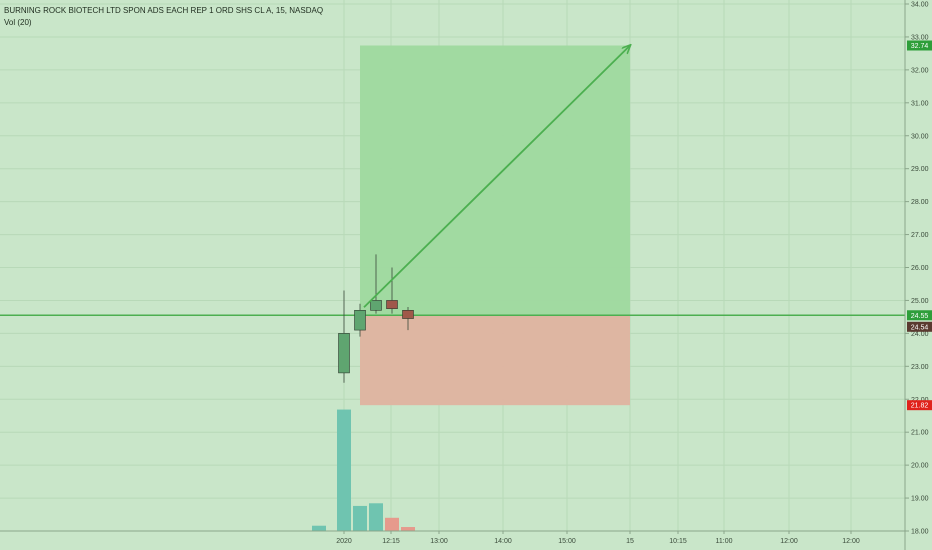 This screenshot has width=932, height=550. Describe the element at coordinates (919, 225) in the screenshot. I see `price-badges: 32.74 24.55 24.54 21.82` at that location.